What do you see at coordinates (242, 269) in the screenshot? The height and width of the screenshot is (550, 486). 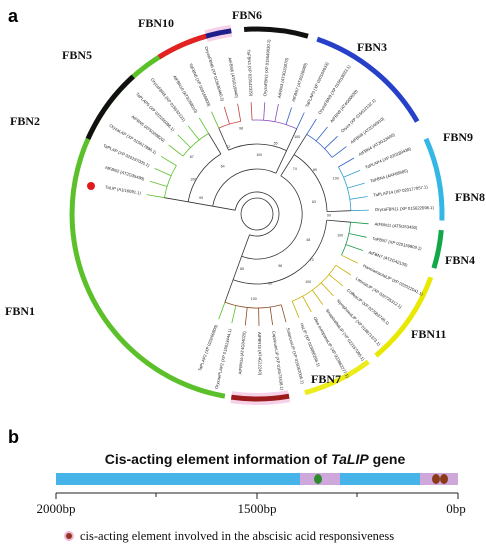 I see `bootstrap-value: 85` at bounding box center [242, 269].